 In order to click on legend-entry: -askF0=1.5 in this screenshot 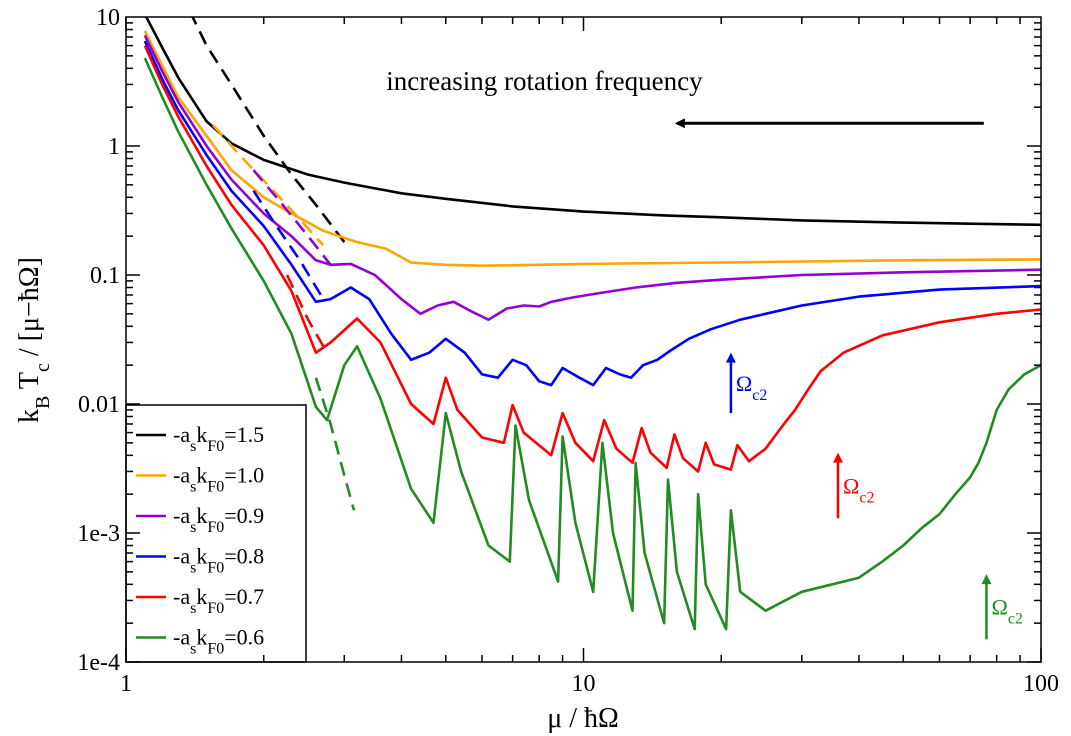, I will do `click(200, 438)`.